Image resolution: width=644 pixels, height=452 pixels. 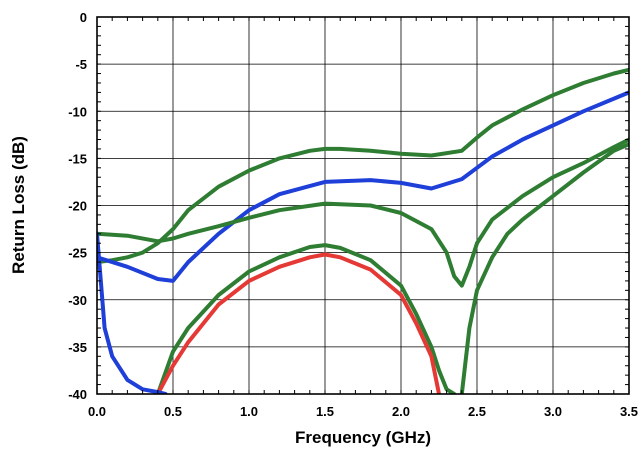 What do you see at coordinates (83, 17) in the screenshot?
I see `y-tick-label: 0` at bounding box center [83, 17].